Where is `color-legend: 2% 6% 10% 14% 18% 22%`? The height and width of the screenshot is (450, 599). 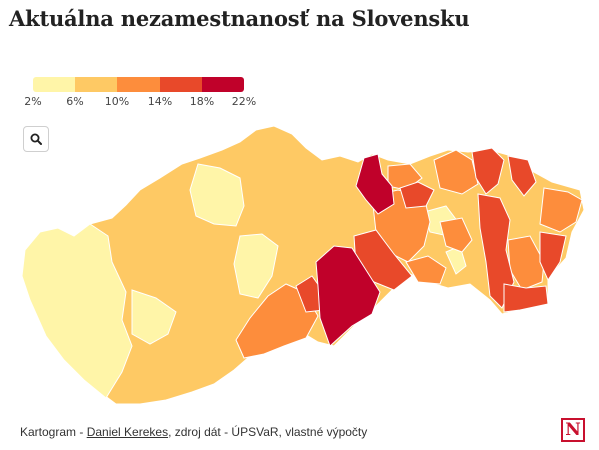
color-legend: 2% 6% 10% 14% 18% 22% is located at coordinates (140, 92).